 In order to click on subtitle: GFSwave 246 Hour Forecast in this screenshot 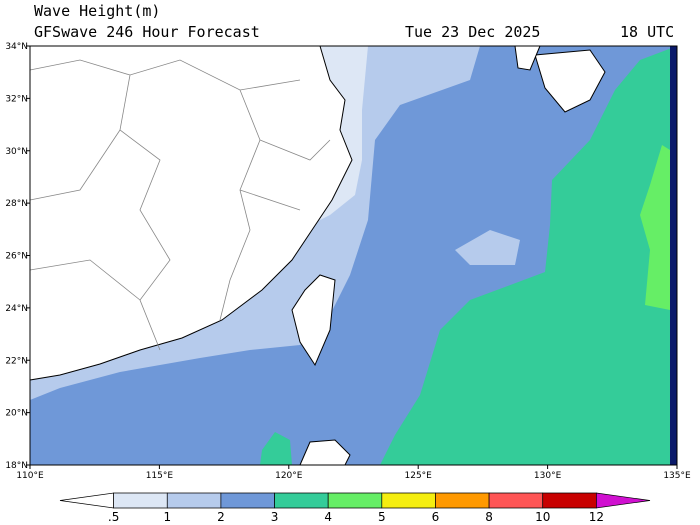, I will do `click(147, 32)`.